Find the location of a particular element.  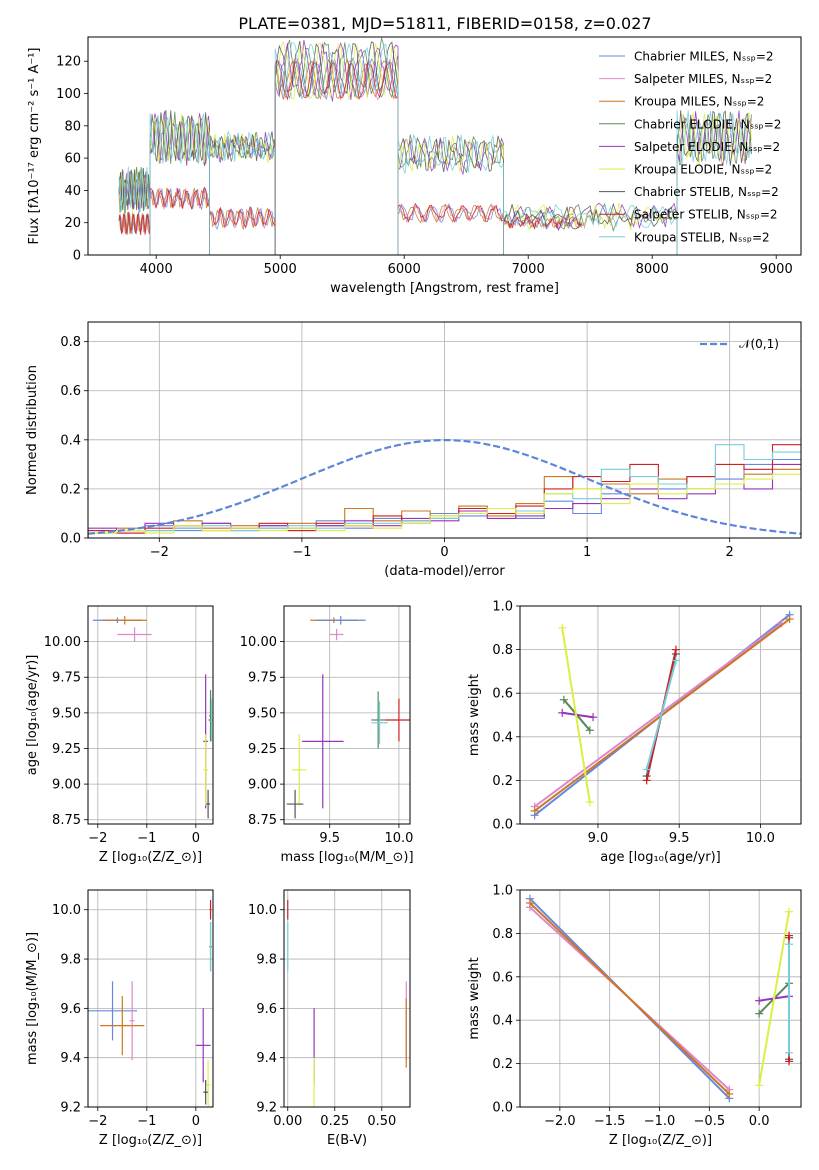

legend-label: Salpeter MILES, Nₛₛₚ=2 is located at coordinates (703, 79).